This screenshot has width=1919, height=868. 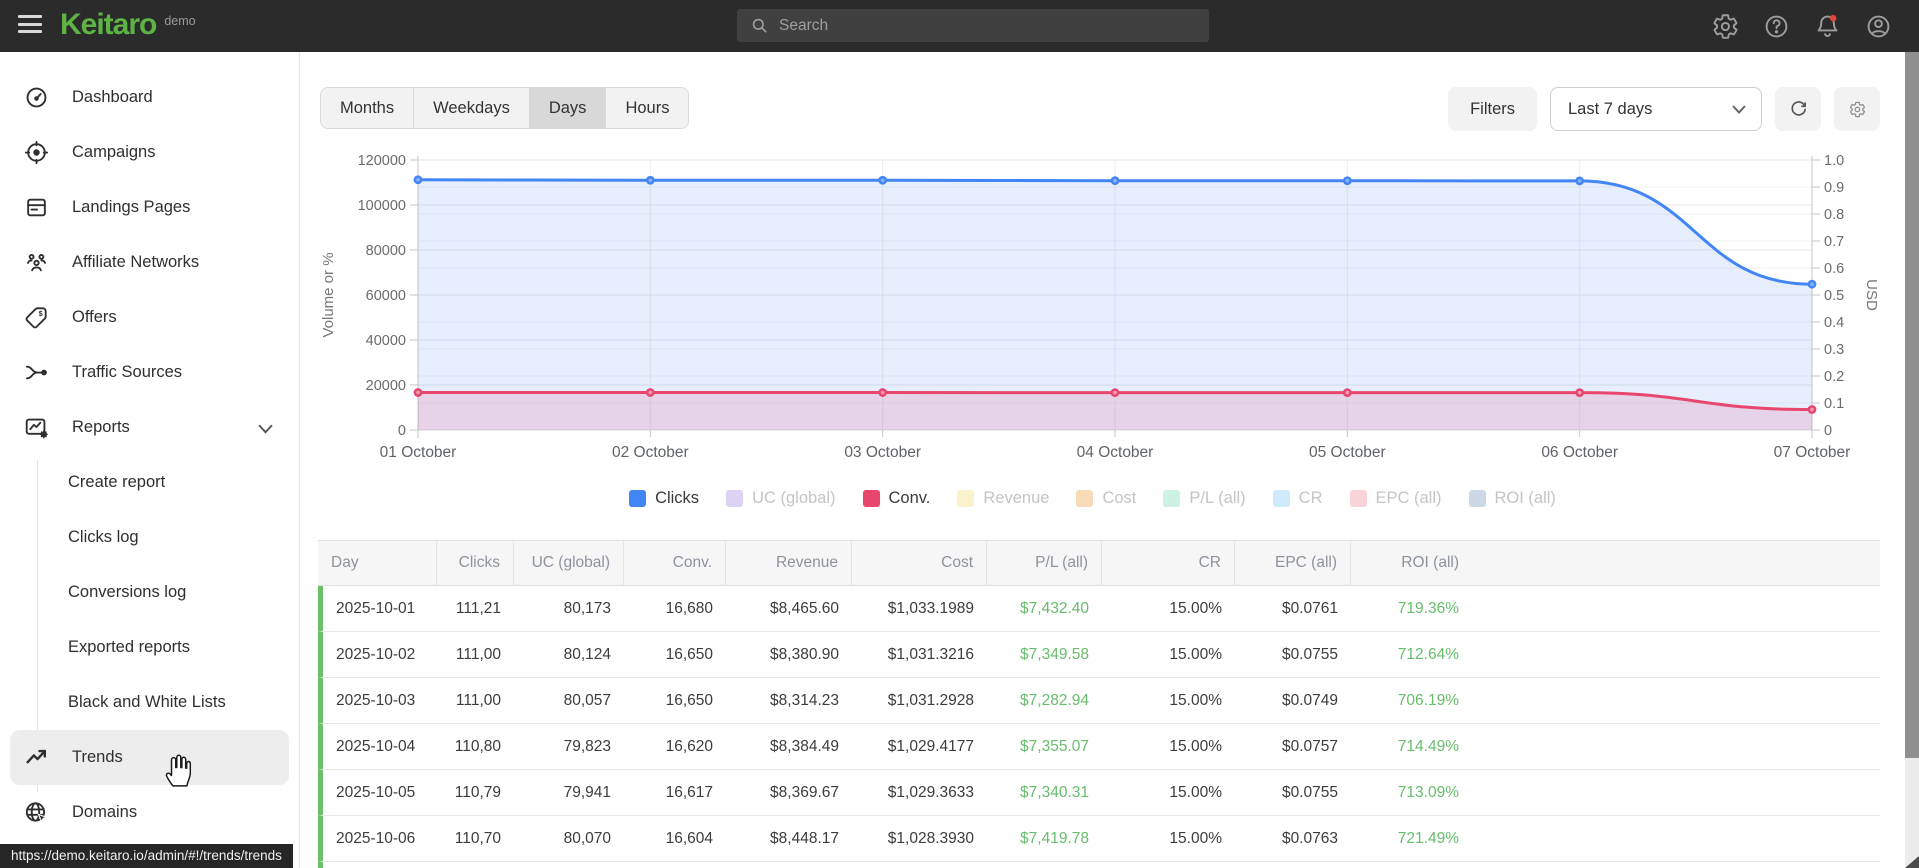 I want to click on cell-cost: $1,031.2928, so click(x=930, y=700).